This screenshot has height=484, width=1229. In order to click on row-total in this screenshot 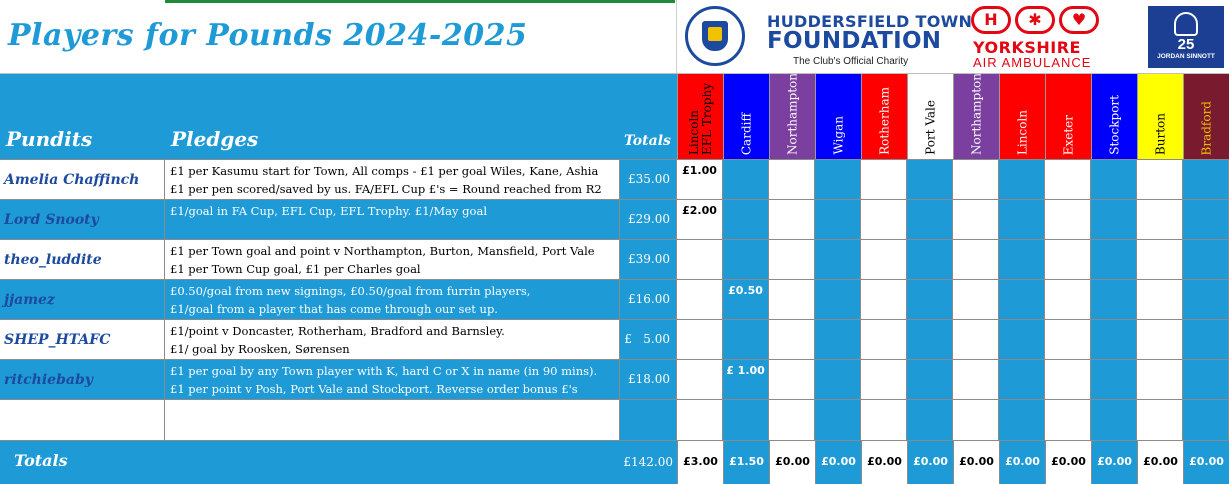, I will do `click(648, 420)`.